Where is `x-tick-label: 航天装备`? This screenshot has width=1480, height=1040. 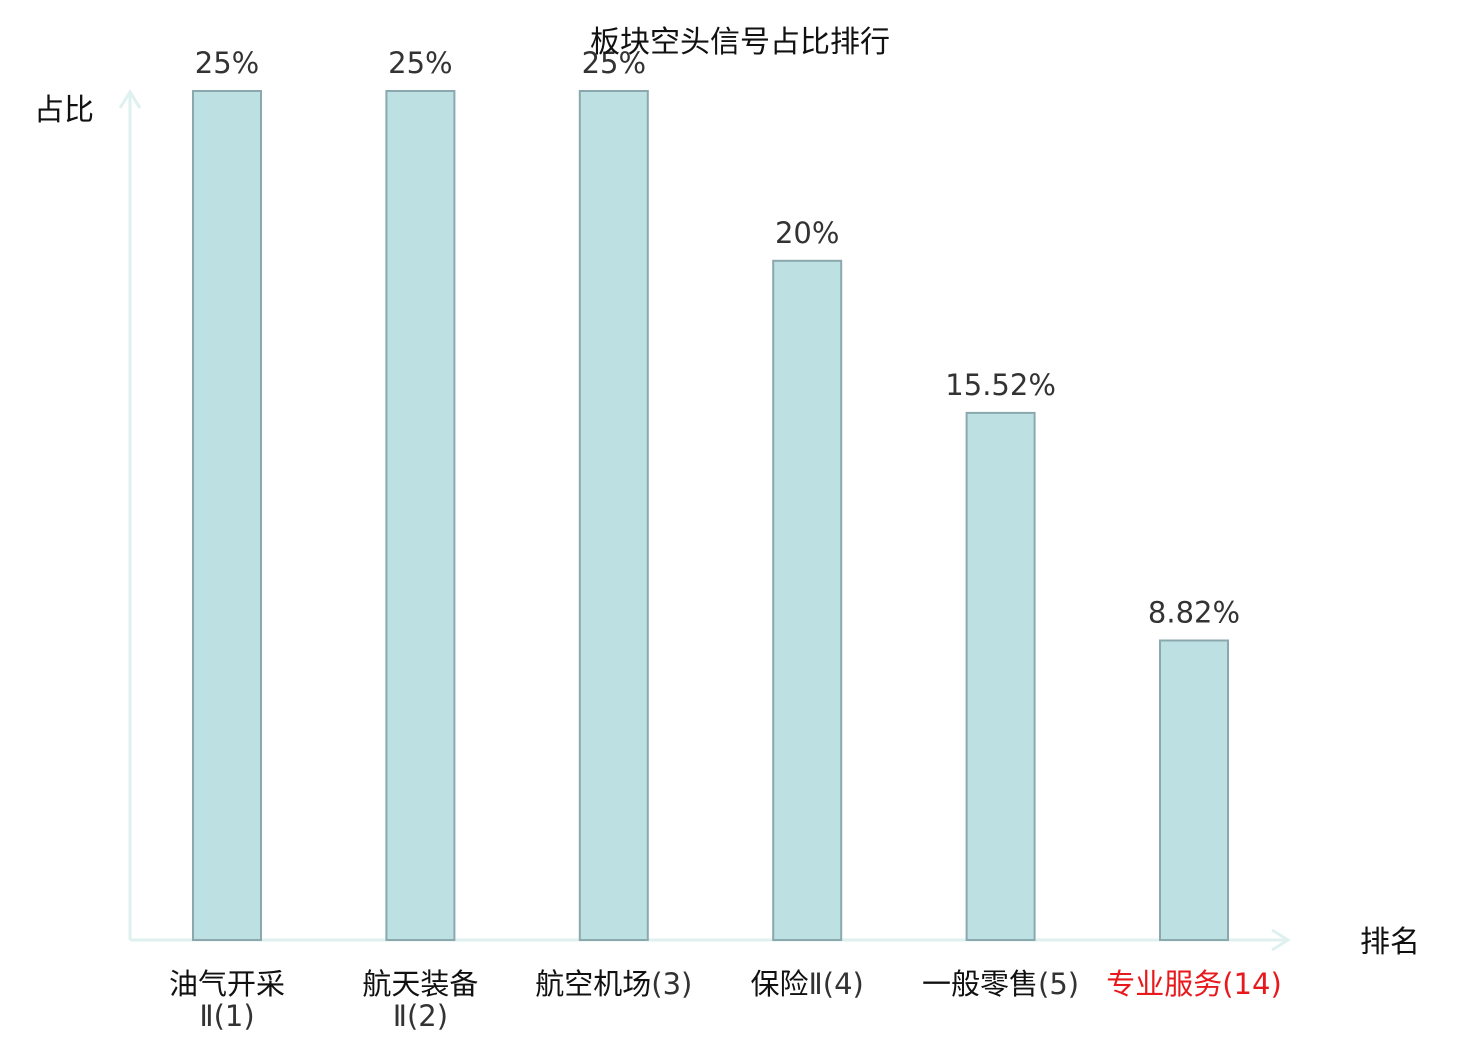 x-tick-label: 航天装备 is located at coordinates (420, 984).